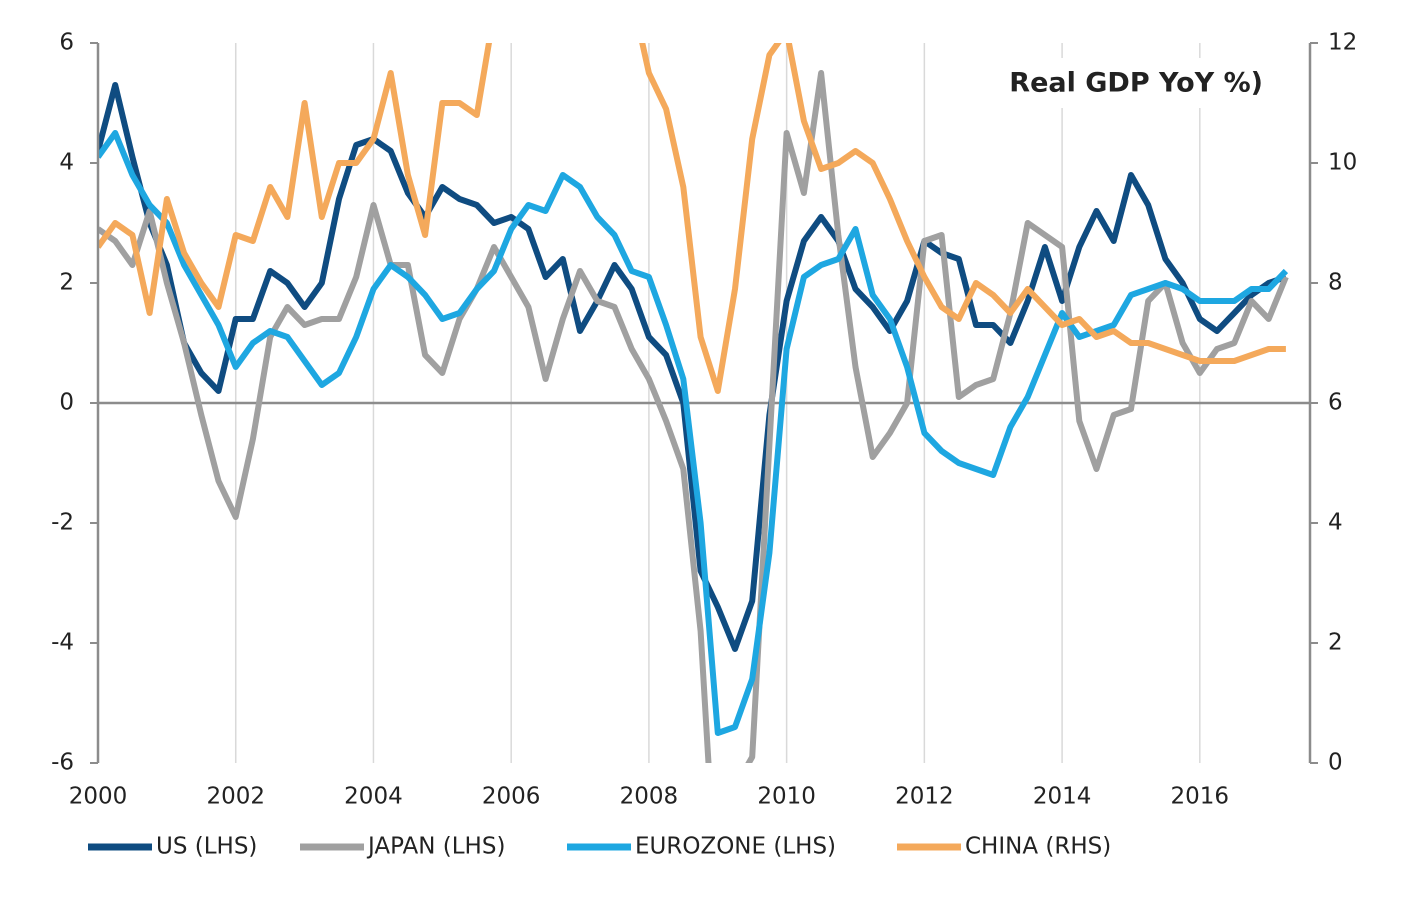 This screenshot has width=1419, height=911. Describe the element at coordinates (649, 797) in the screenshot. I see `x-tick-label: 2008` at that location.